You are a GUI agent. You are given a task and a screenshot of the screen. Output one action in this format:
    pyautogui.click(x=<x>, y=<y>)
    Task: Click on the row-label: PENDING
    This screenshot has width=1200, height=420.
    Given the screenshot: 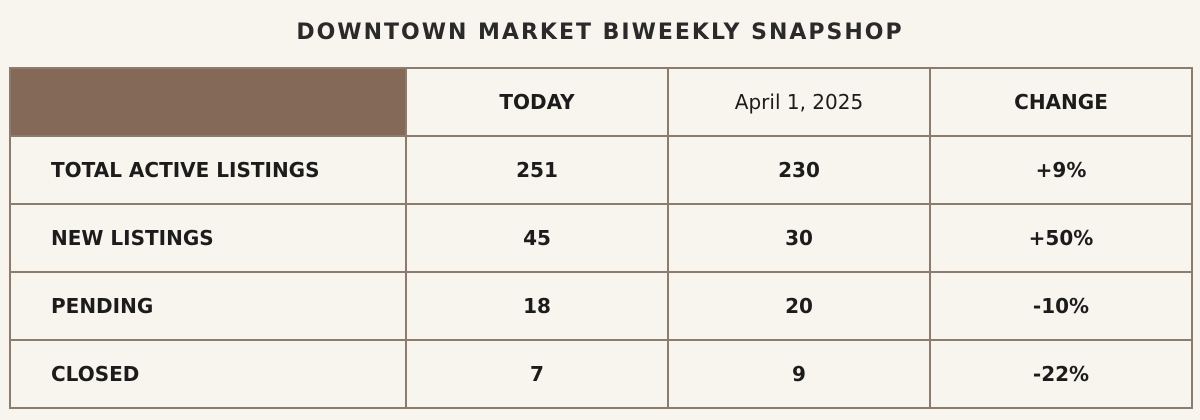 What is the action you would take?
    pyautogui.click(x=208, y=306)
    